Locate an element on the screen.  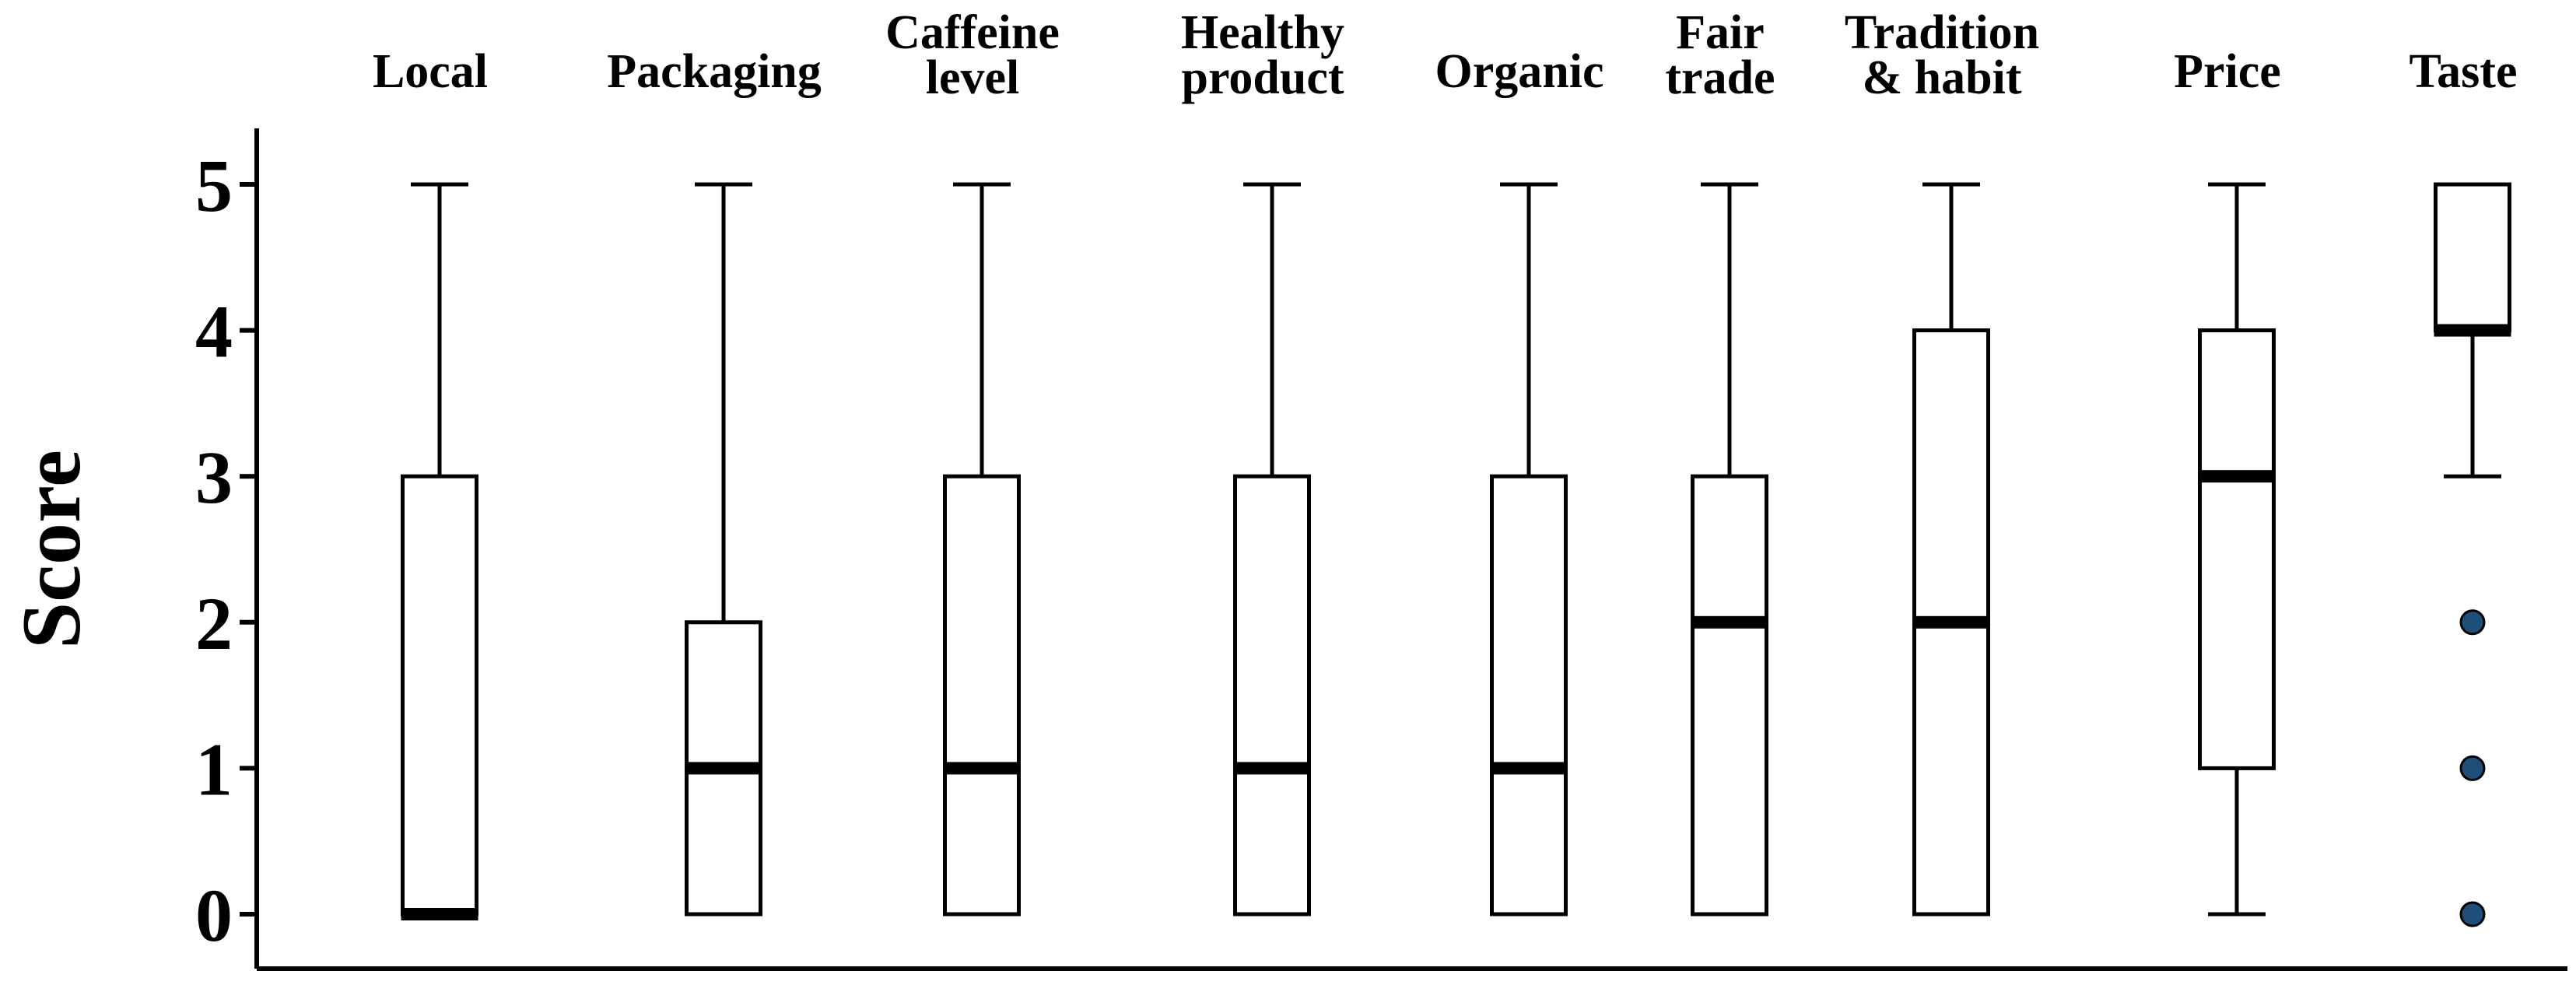
box-fair-trade is located at coordinates (1730, 550).